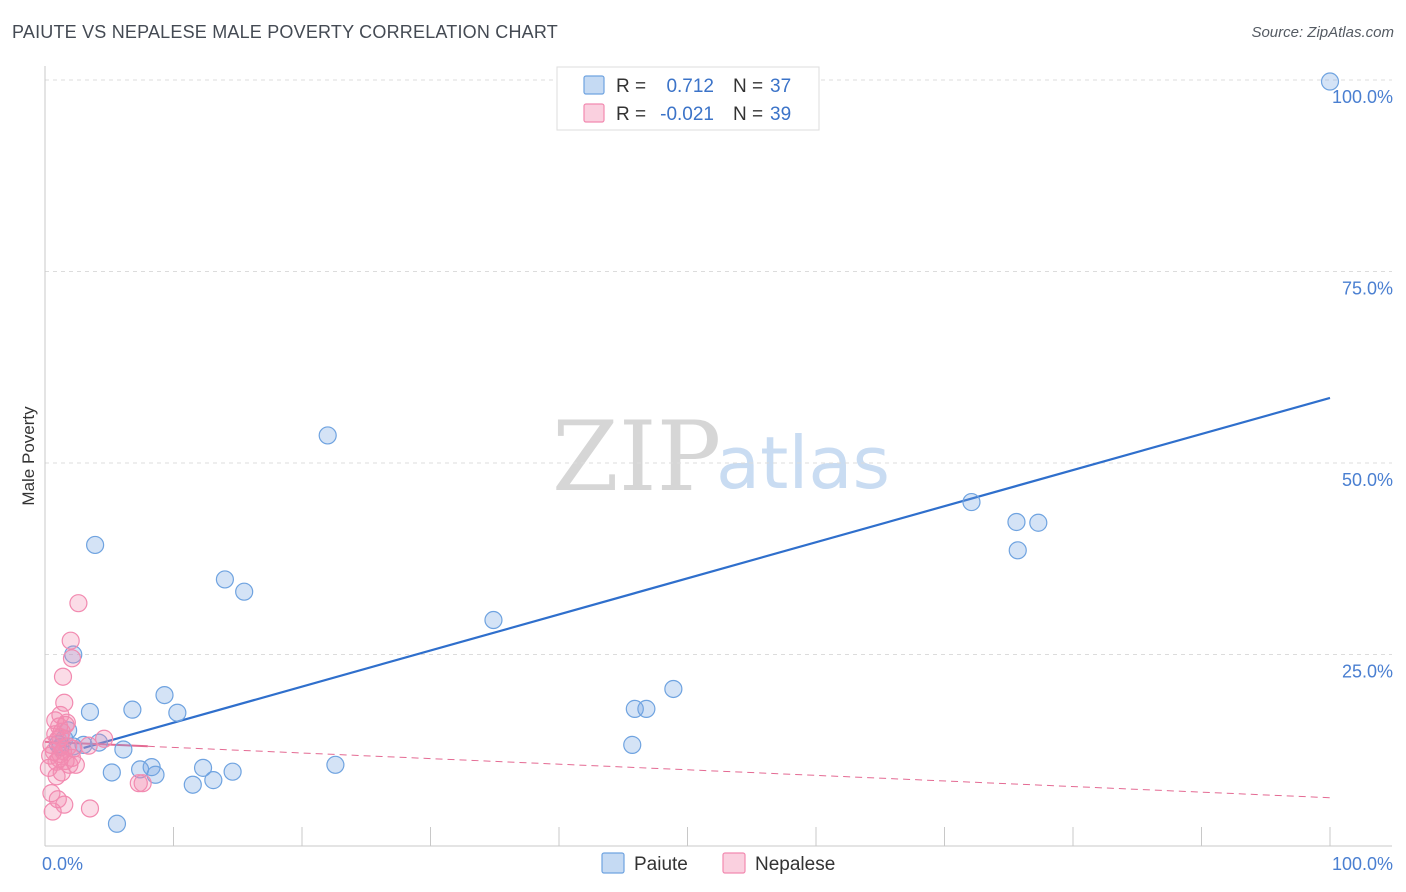 The width and height of the screenshot is (1406, 892). Describe the element at coordinates (748, 86) in the screenshot. I see `legend-n-label-paiute: N =` at that location.